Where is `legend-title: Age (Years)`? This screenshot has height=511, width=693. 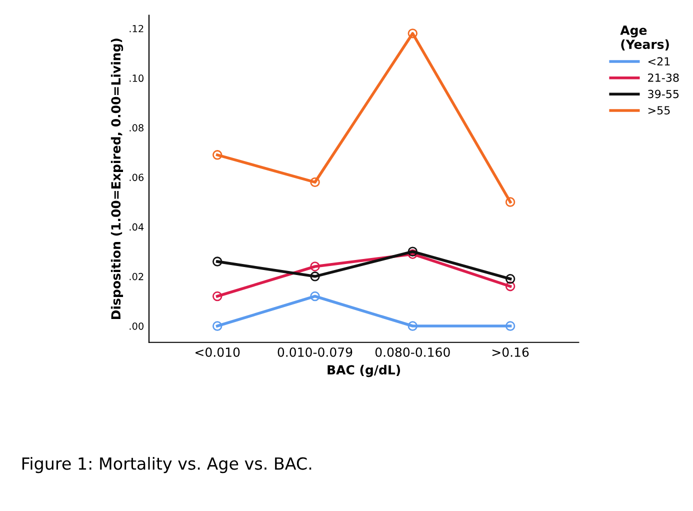
legend-title: Age (Years) is located at coordinates (644, 38).